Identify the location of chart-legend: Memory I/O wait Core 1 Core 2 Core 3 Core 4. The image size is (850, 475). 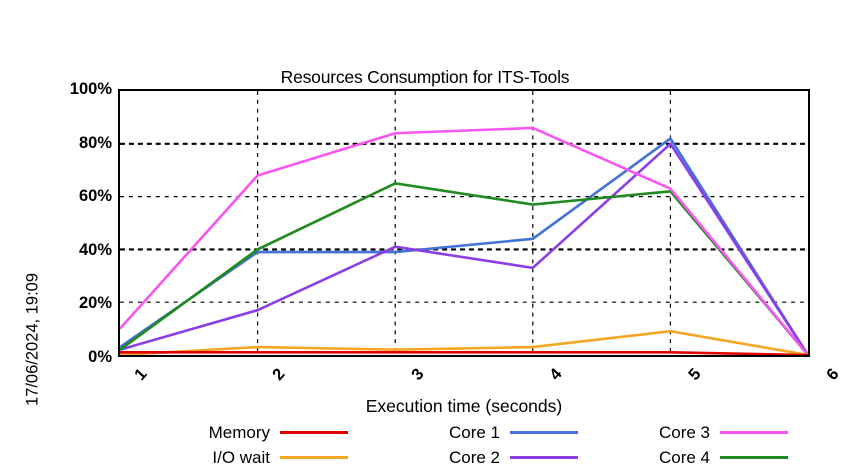
(484, 445).